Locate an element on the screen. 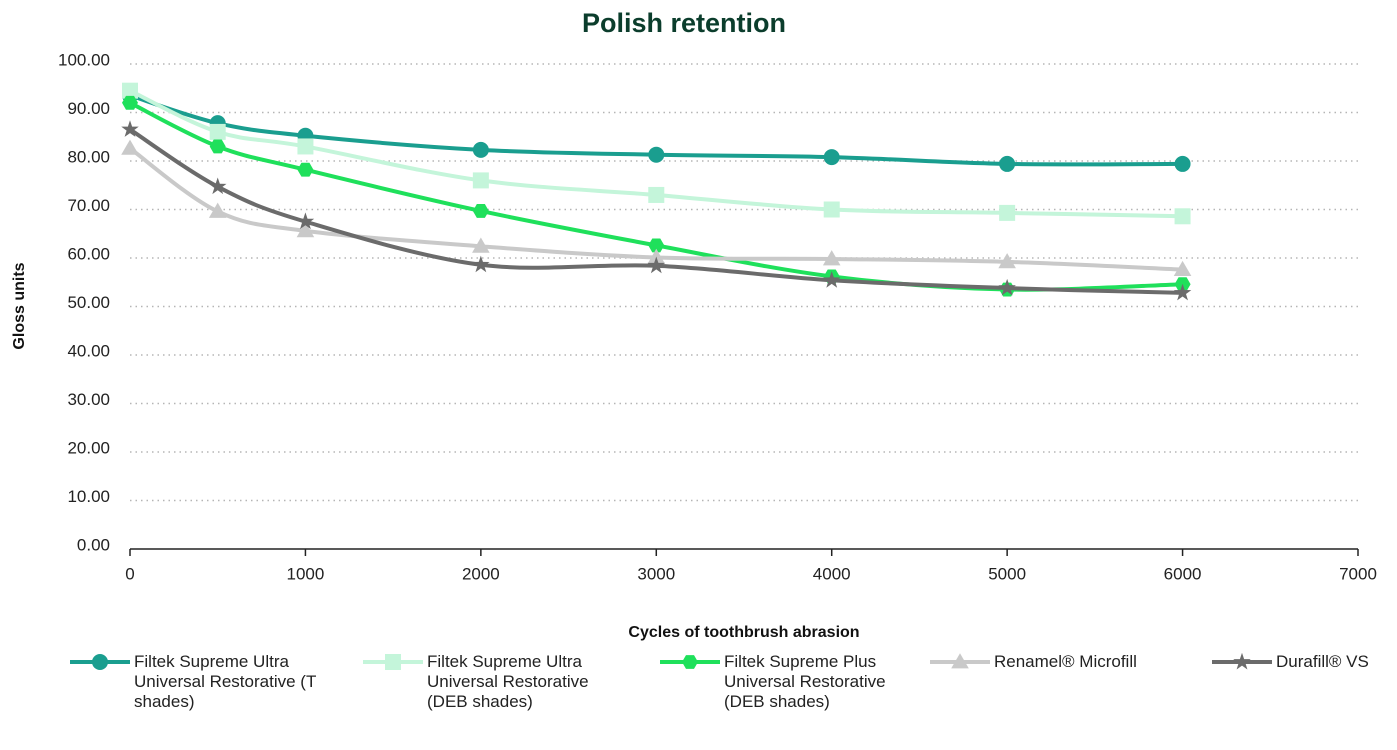  x-tick-label: 7000 is located at coordinates (1358, 573).